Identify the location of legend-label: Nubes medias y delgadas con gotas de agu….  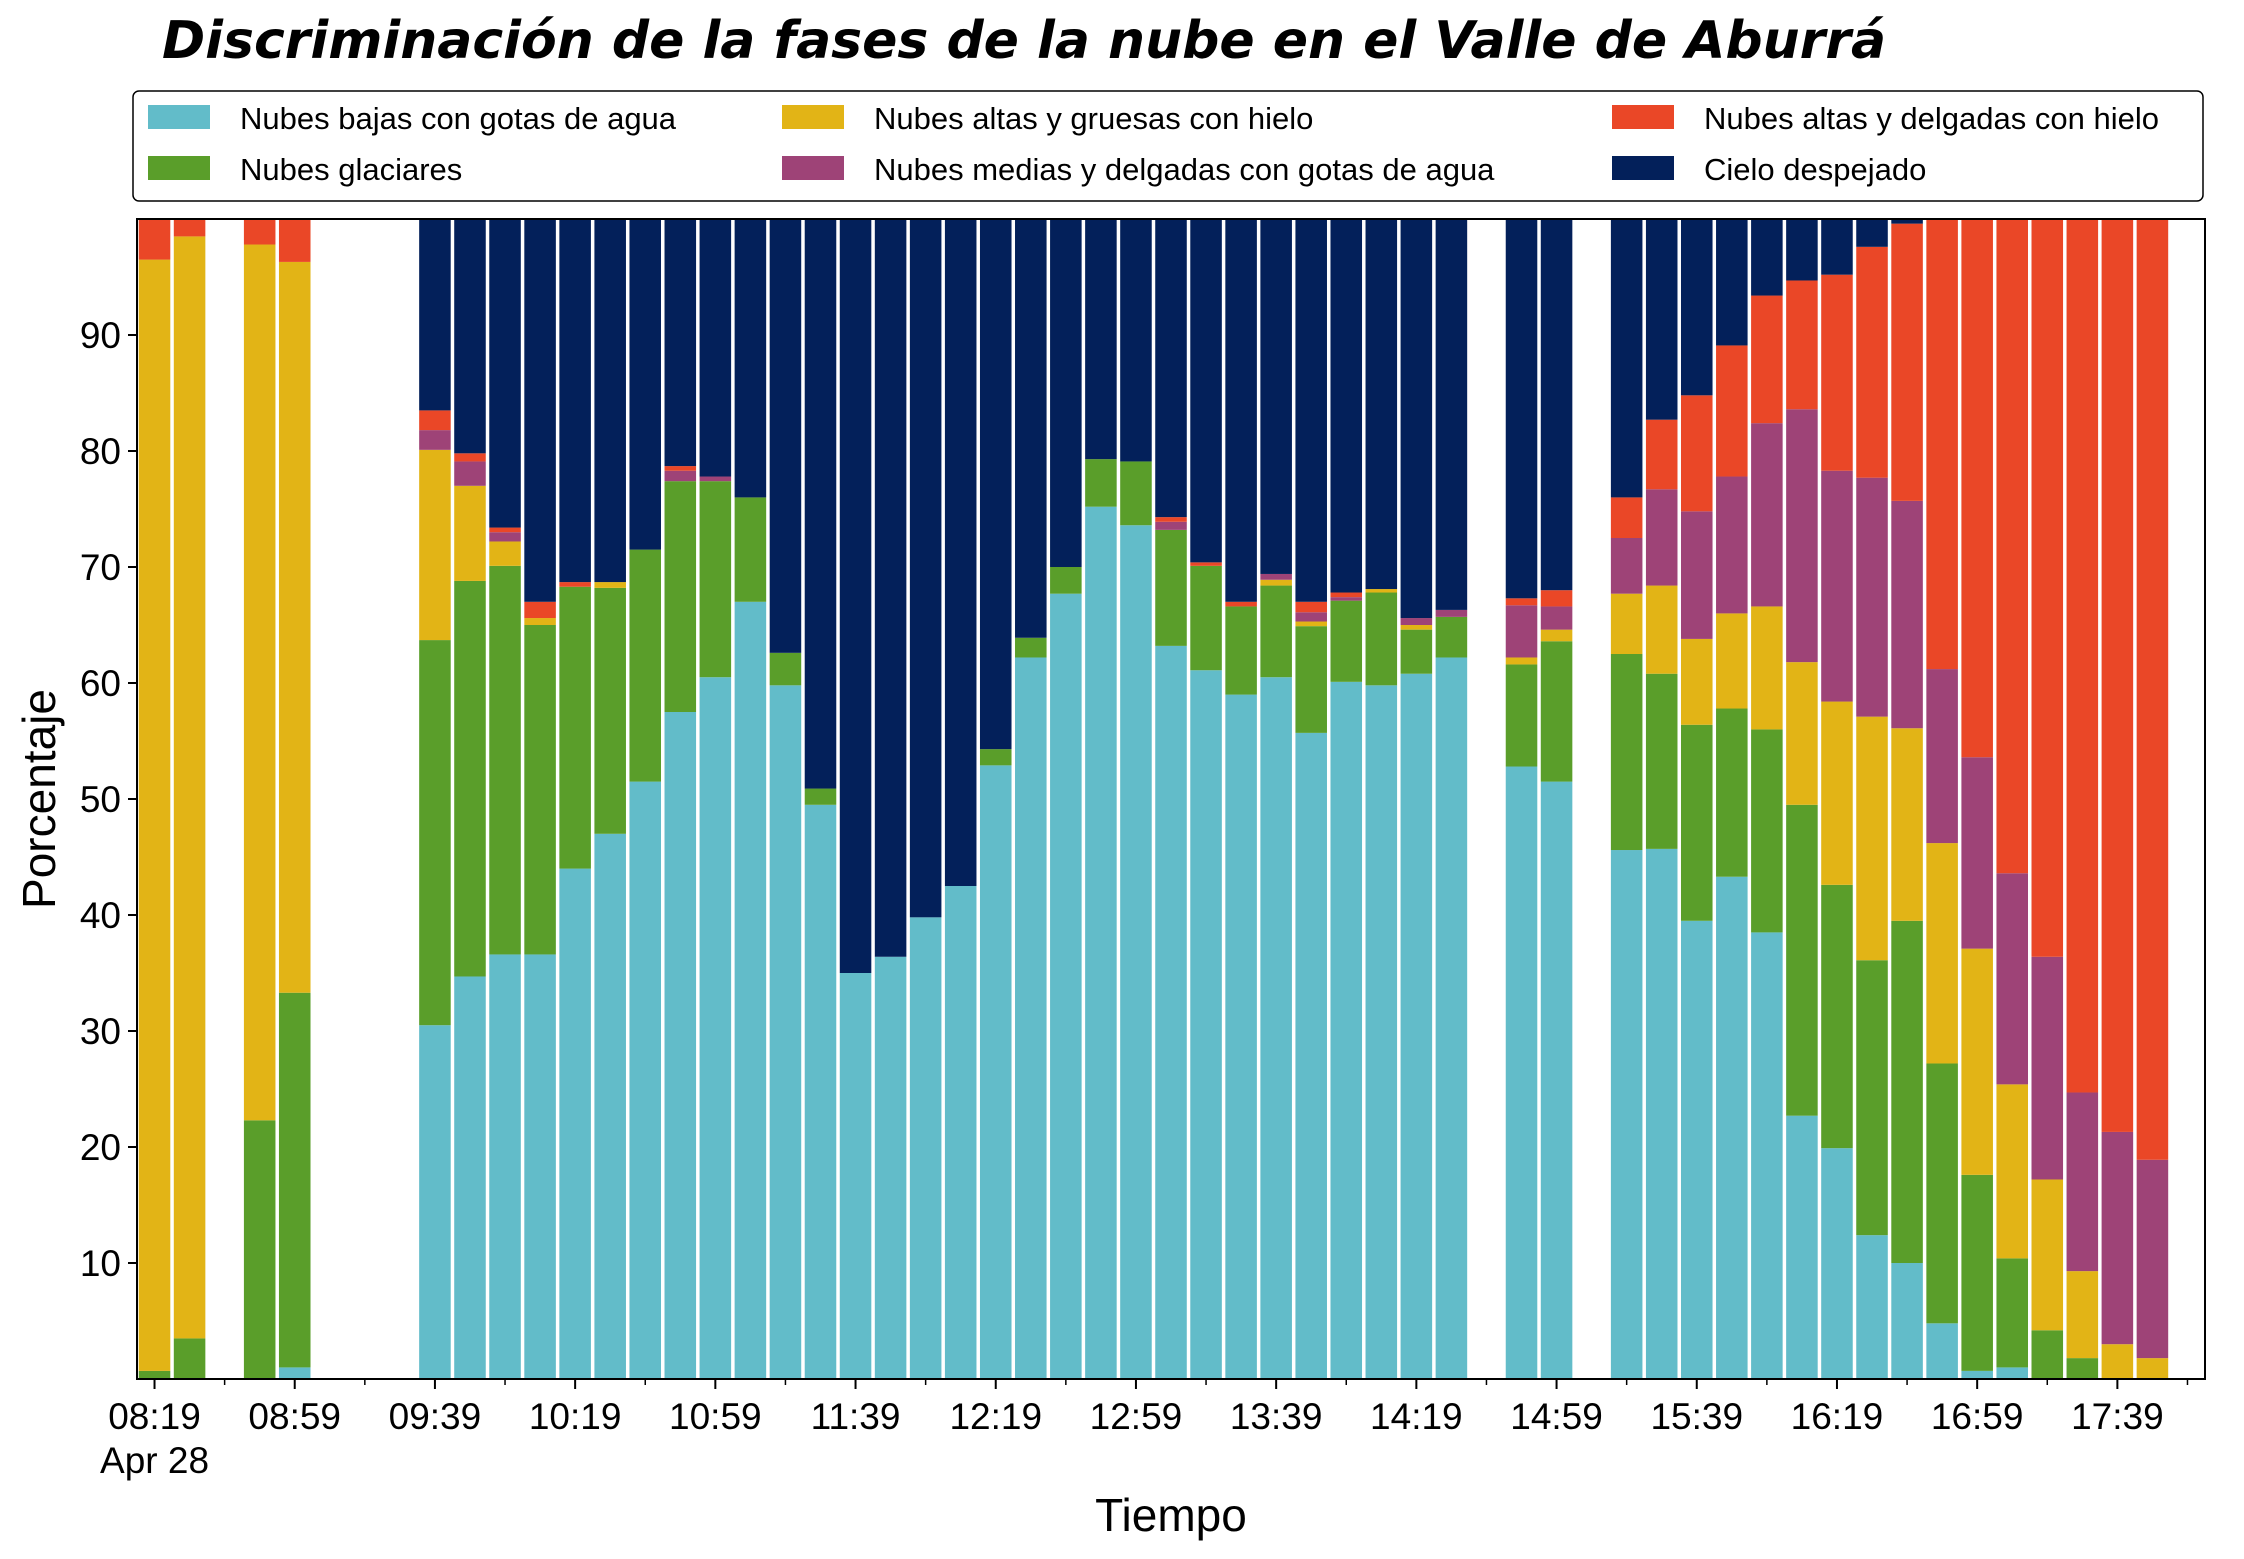
(1184, 169).